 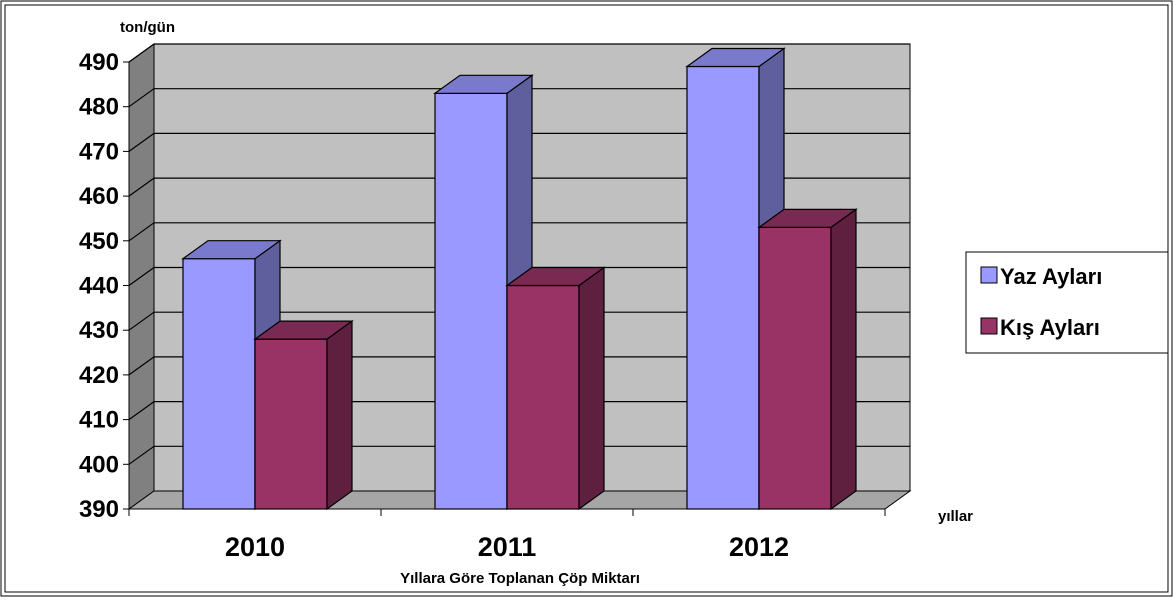 I want to click on x-axis-title: yıllar, so click(x=955, y=516).